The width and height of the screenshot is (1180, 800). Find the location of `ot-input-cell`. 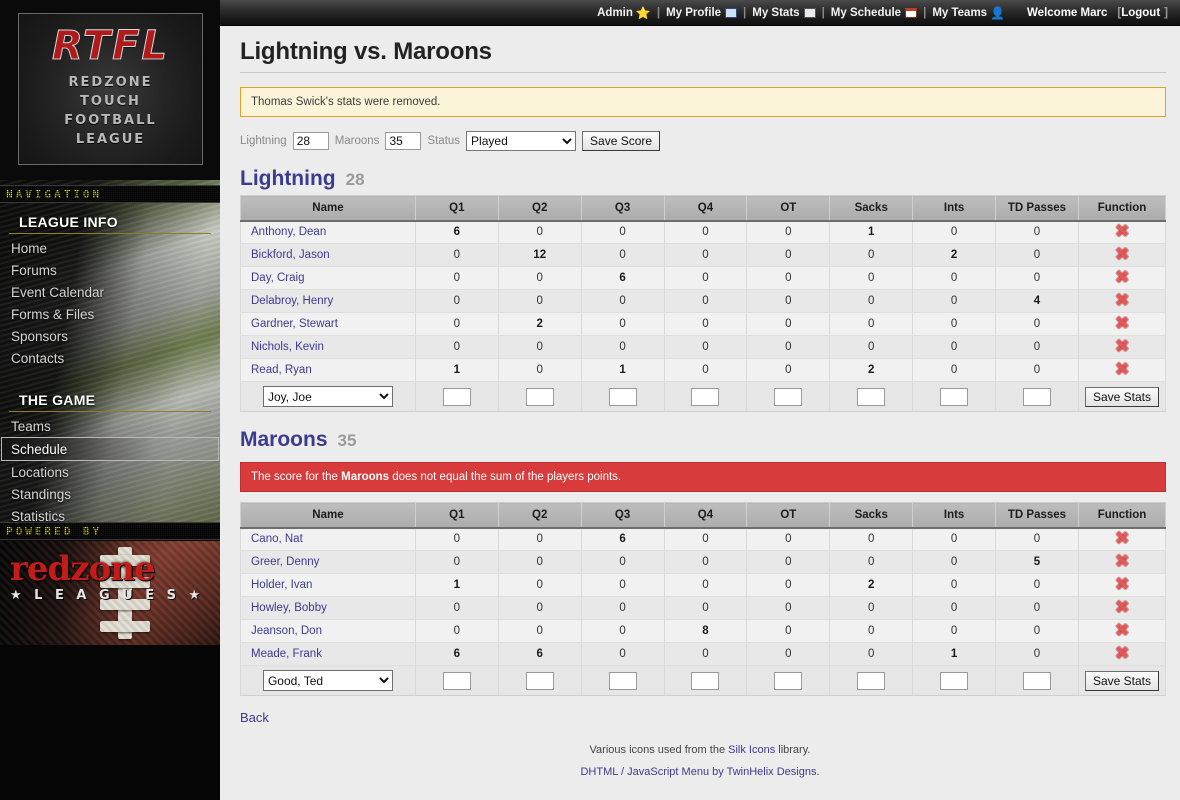

ot-input-cell is located at coordinates (788, 680).